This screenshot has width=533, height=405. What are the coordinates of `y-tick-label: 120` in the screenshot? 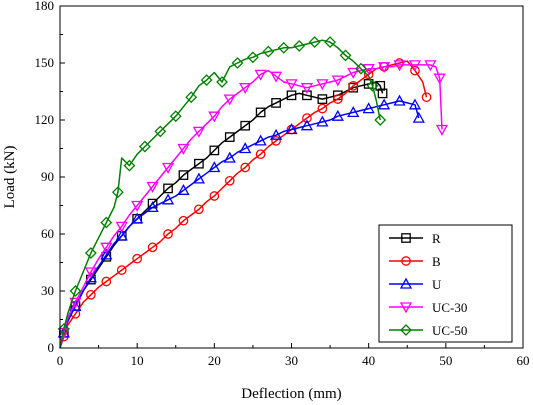 It's located at (45, 119).